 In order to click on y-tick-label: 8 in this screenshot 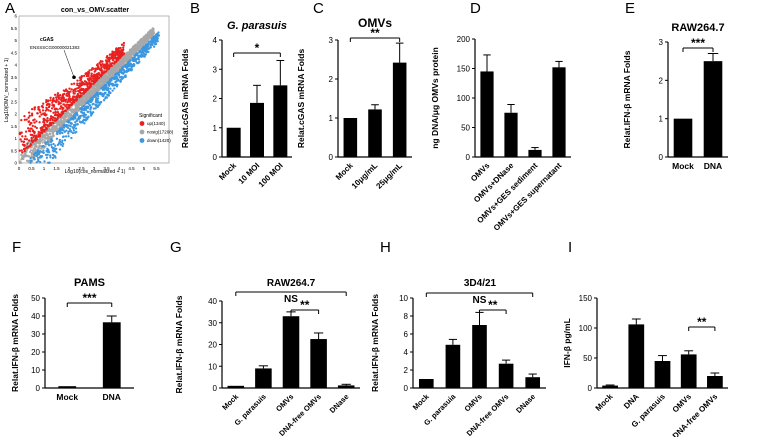, I will do `click(406, 316)`.